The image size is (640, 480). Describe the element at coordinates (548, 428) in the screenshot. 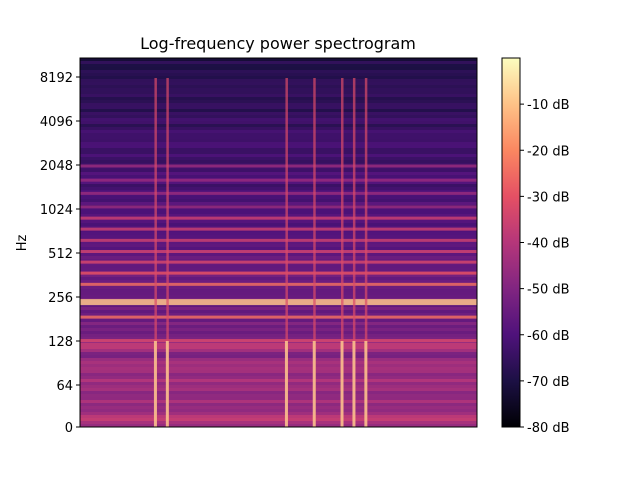

I see `colorbar-tick-label: -80 dB` at that location.